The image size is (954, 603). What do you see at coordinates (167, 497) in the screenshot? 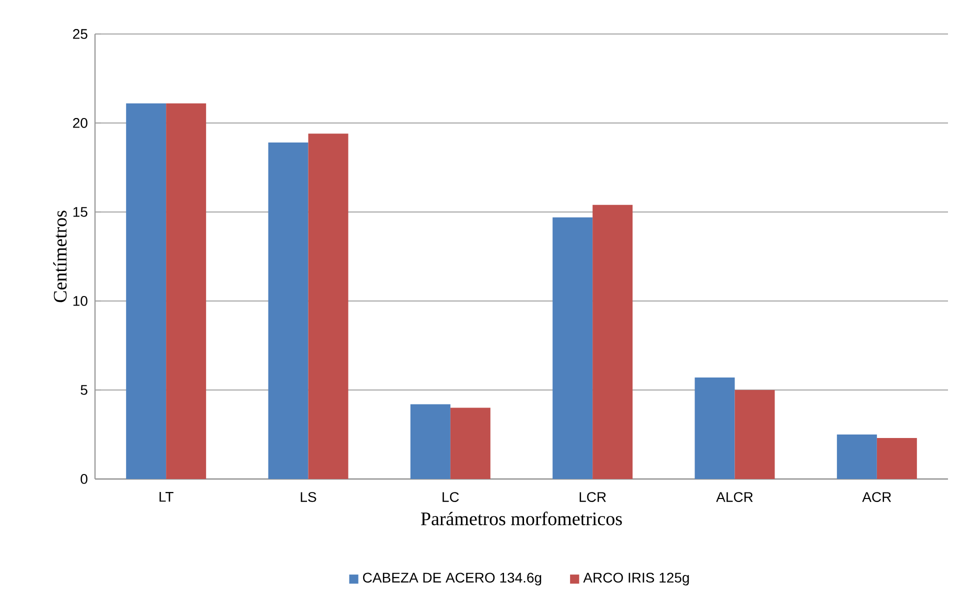
I see `x-tick-label: LT` at bounding box center [167, 497].